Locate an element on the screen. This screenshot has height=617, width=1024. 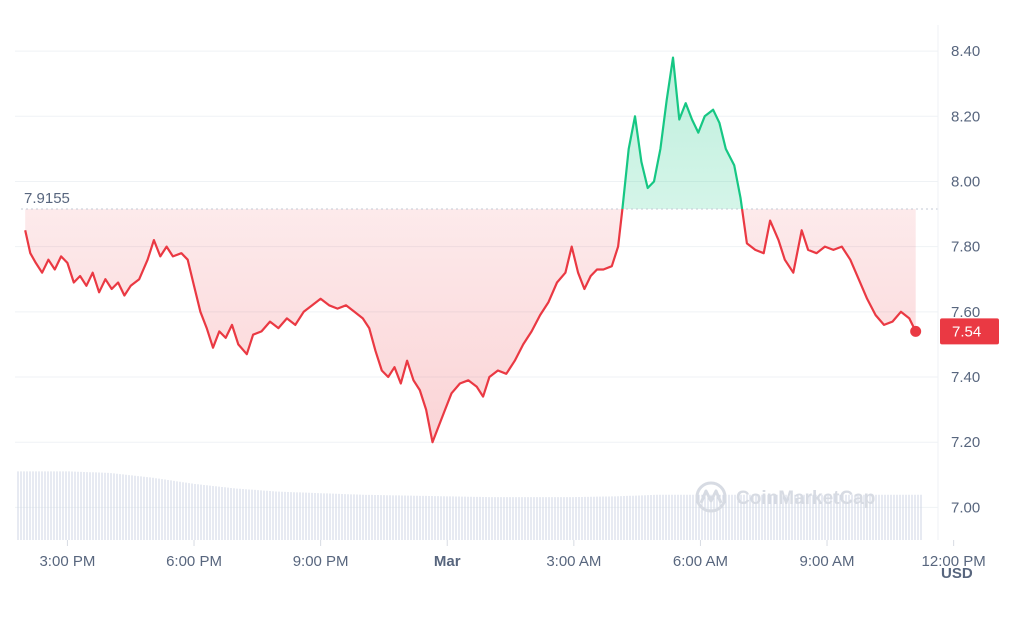
y-tick-label: 8.40 is located at coordinates (965, 51).